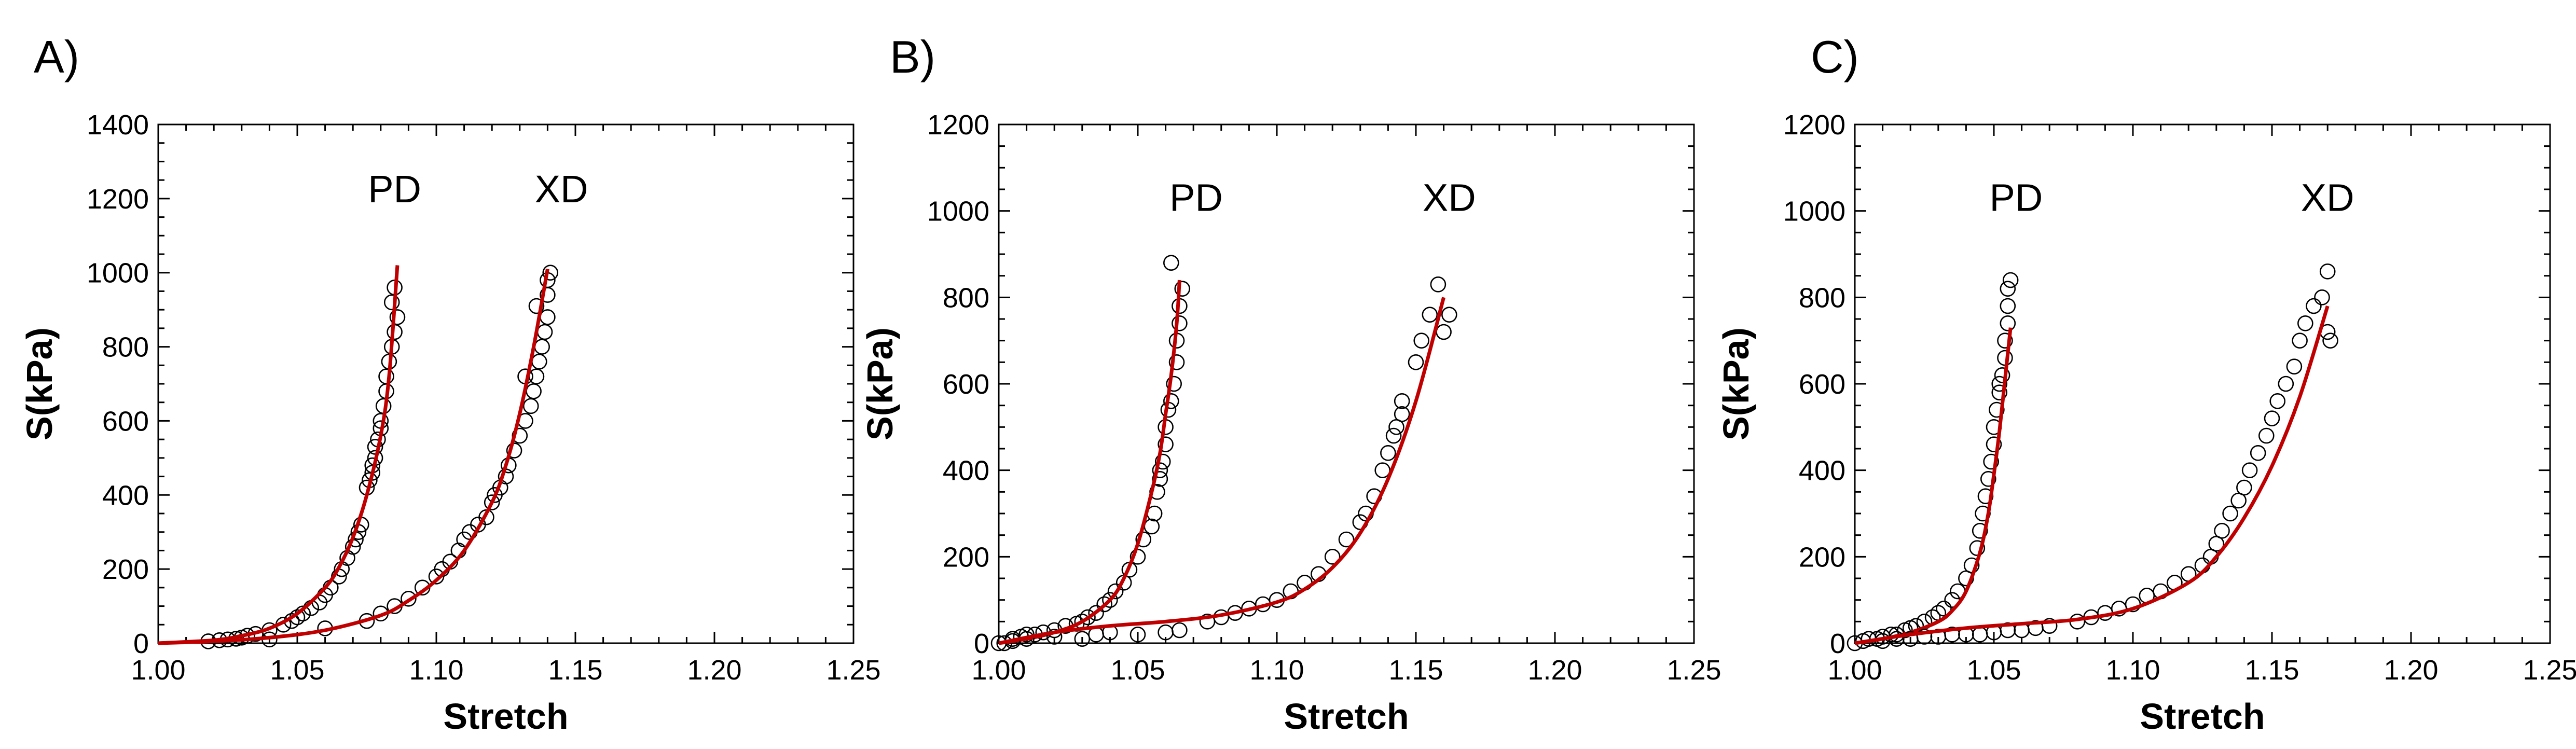  I want to click on series-pd: PD, so click(1945, 413).